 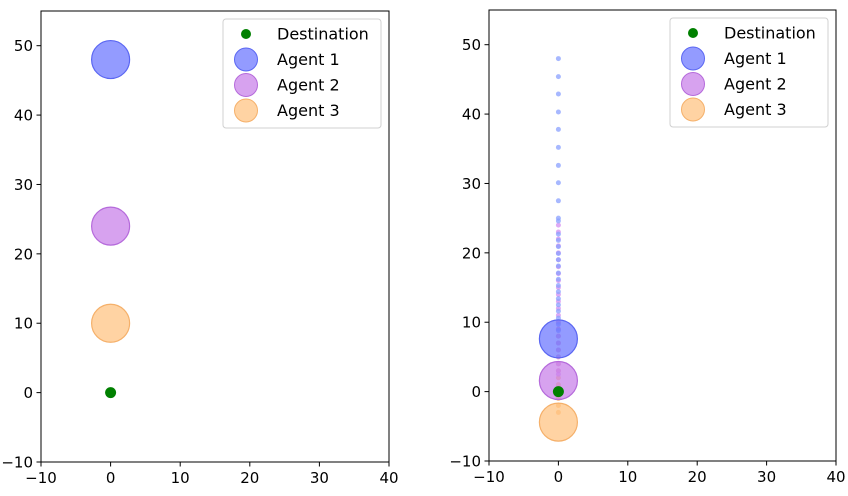 I want to click on left-legend-agent-3-swatch, so click(x=246, y=110).